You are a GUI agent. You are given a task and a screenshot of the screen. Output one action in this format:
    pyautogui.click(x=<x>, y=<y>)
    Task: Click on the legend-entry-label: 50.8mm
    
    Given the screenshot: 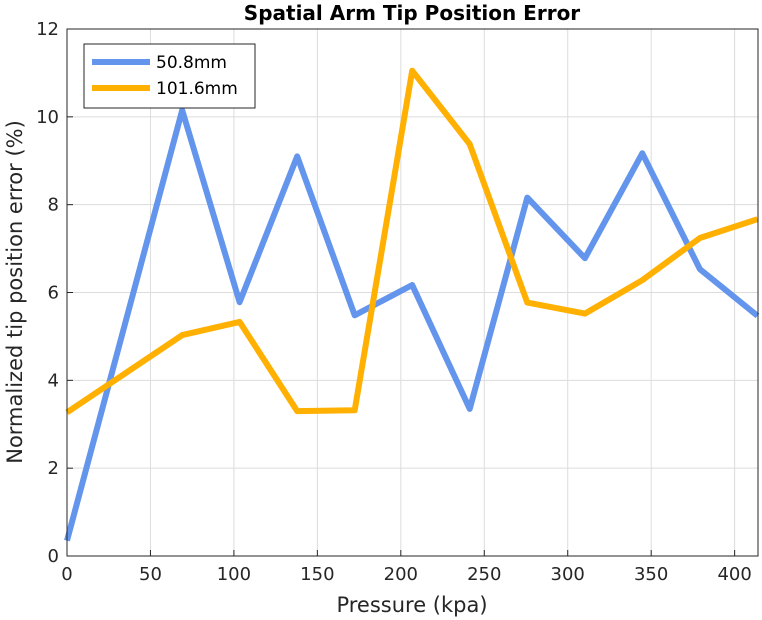 What is the action you would take?
    pyautogui.click(x=191, y=63)
    